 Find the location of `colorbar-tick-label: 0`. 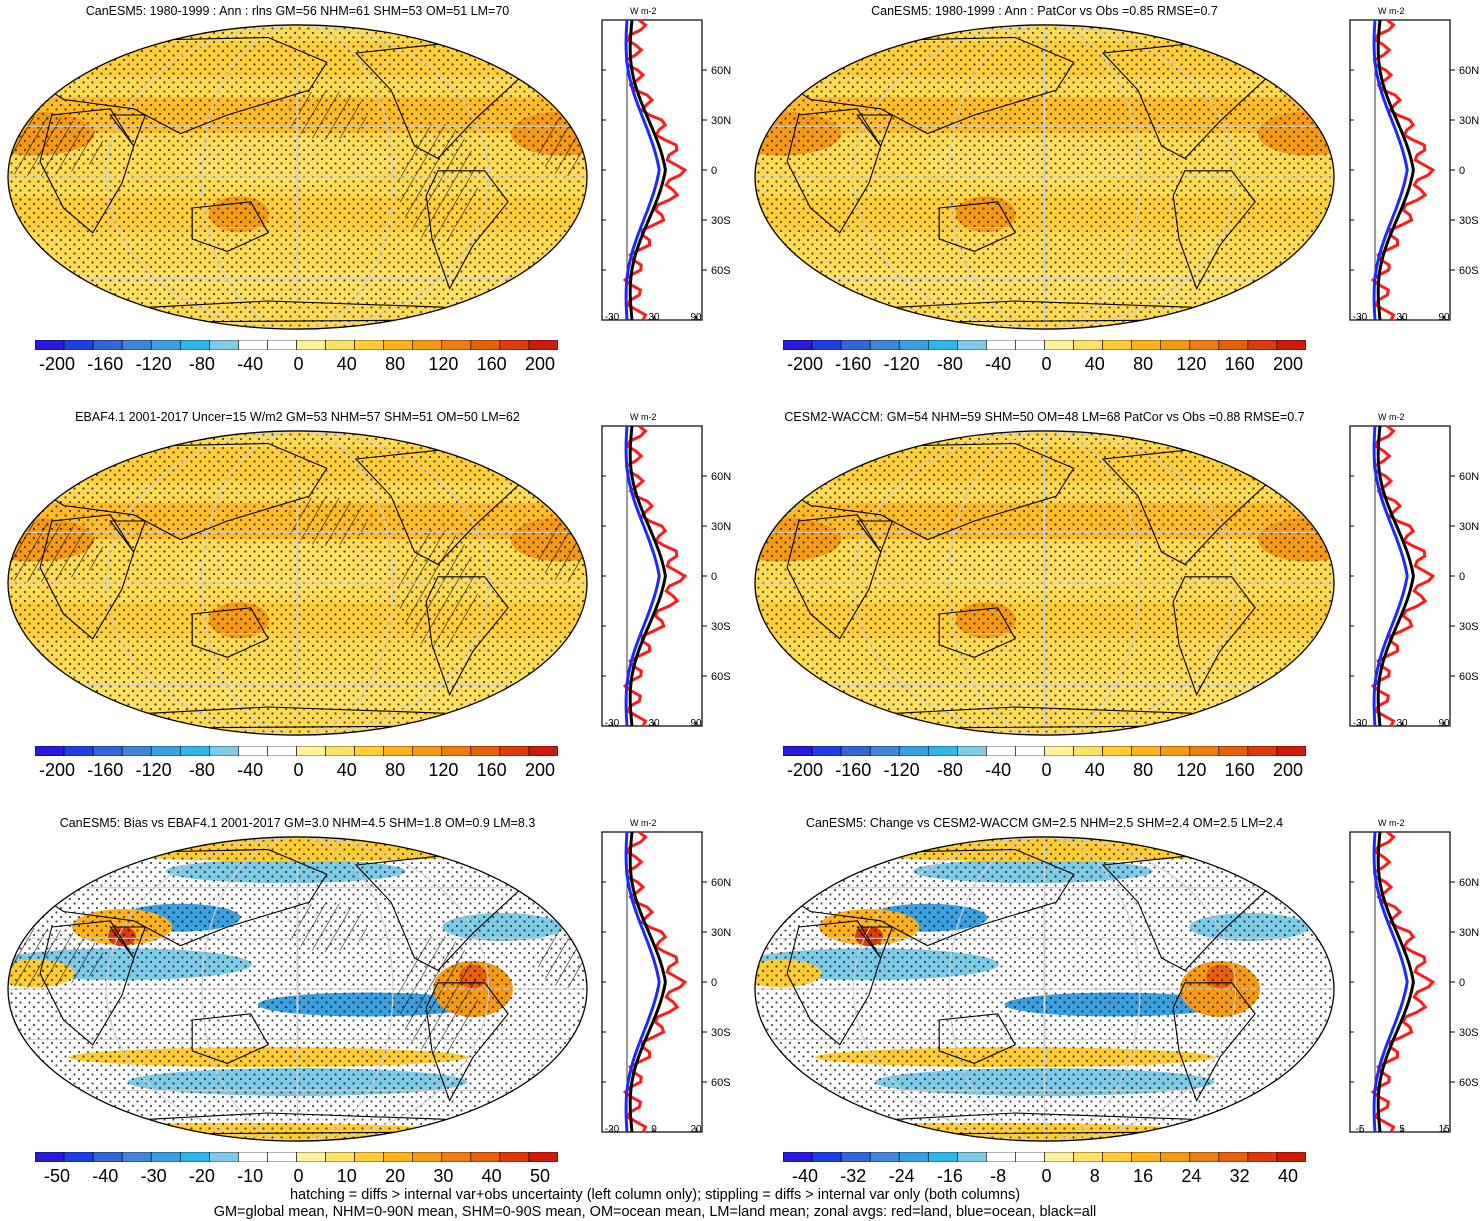

colorbar-tick-label: 0 is located at coordinates (298, 770).